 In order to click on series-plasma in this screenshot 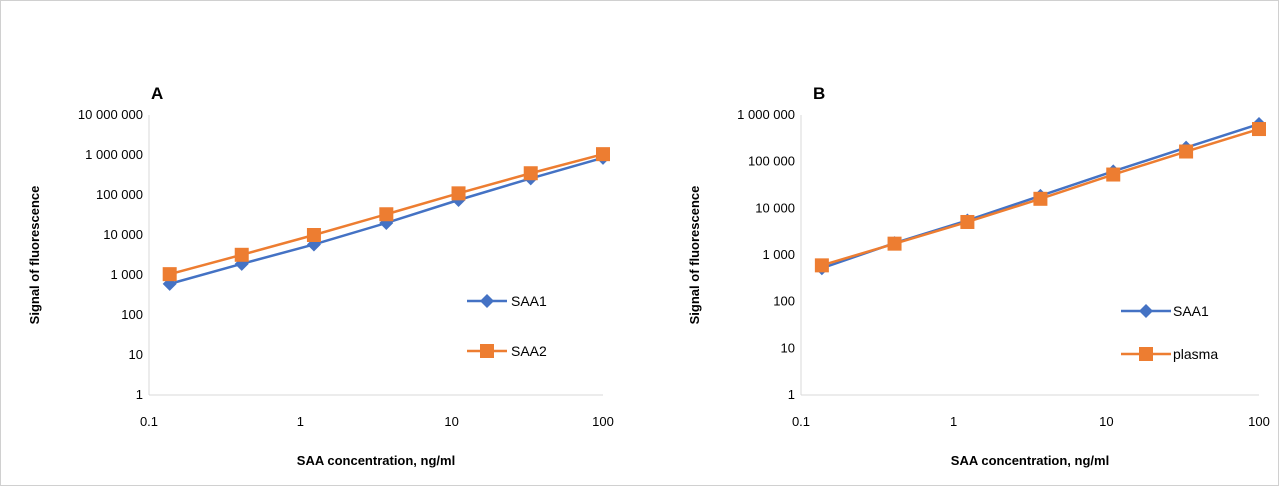, I will do `click(1040, 197)`.